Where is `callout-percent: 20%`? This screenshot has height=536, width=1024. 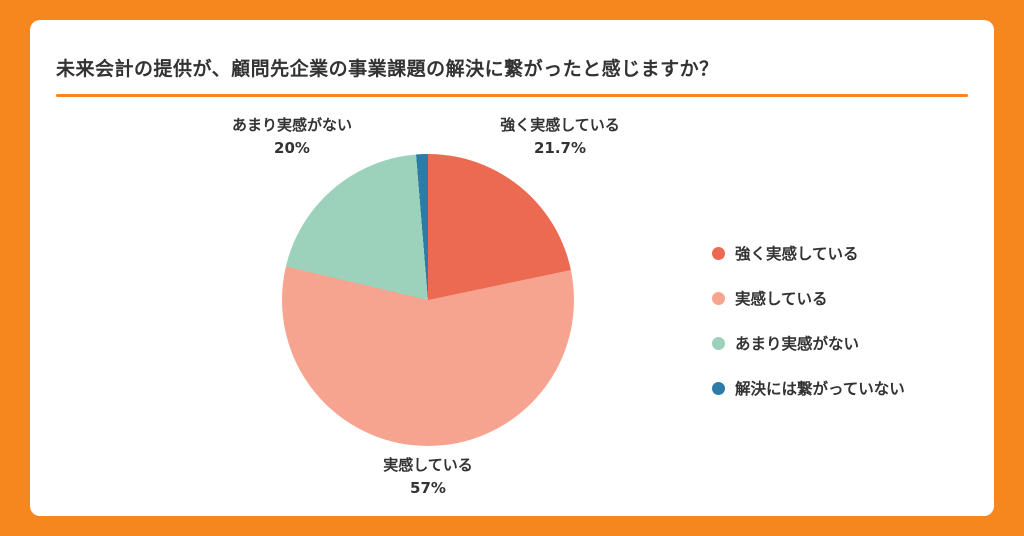 callout-percent: 20% is located at coordinates (292, 148).